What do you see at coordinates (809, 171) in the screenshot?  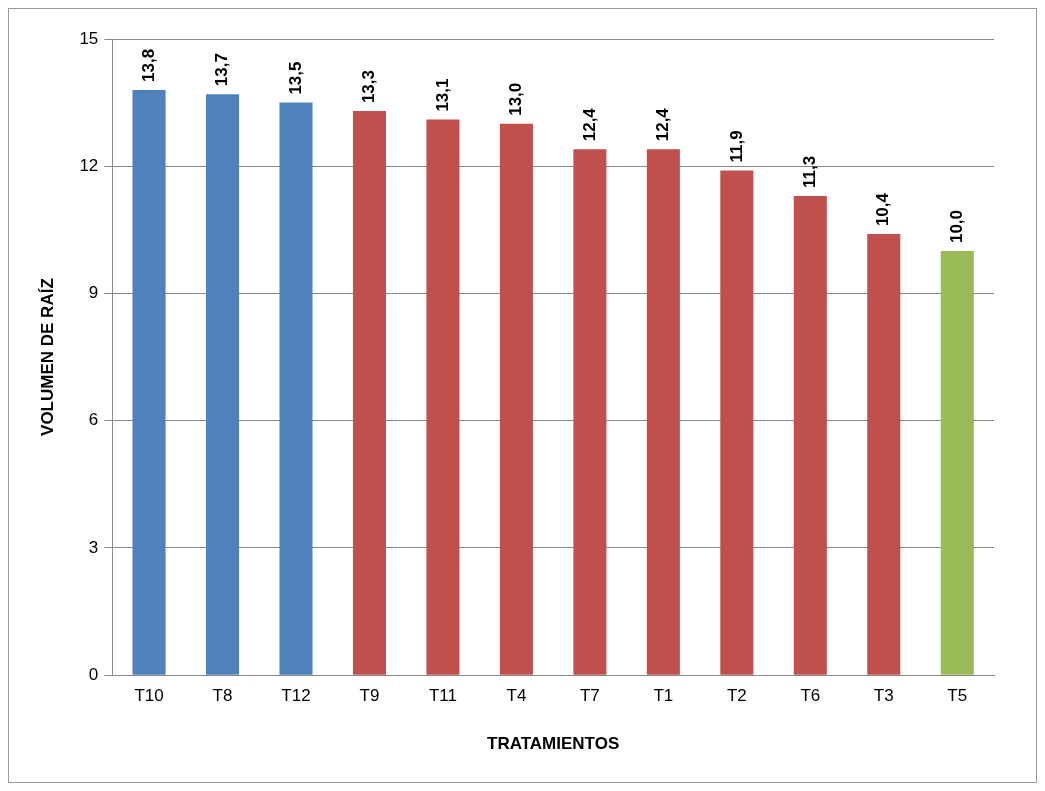 I see `data-label: 11,3` at bounding box center [809, 171].